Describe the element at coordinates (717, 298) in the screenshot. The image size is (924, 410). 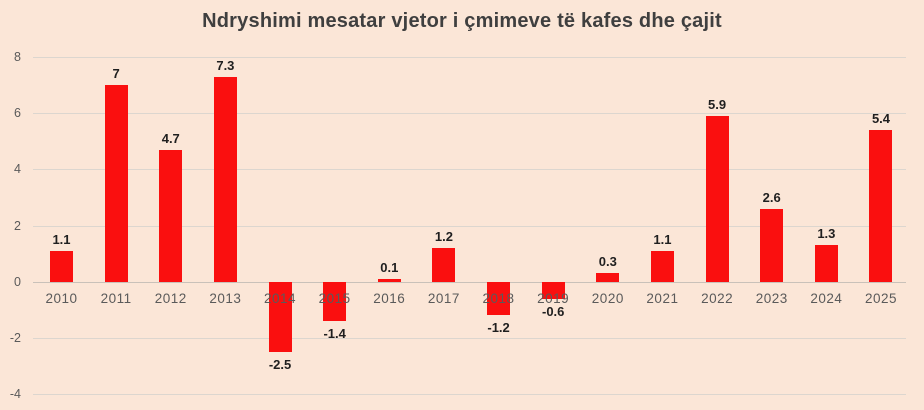
I see `x-axis-label-2022: 2022` at that location.